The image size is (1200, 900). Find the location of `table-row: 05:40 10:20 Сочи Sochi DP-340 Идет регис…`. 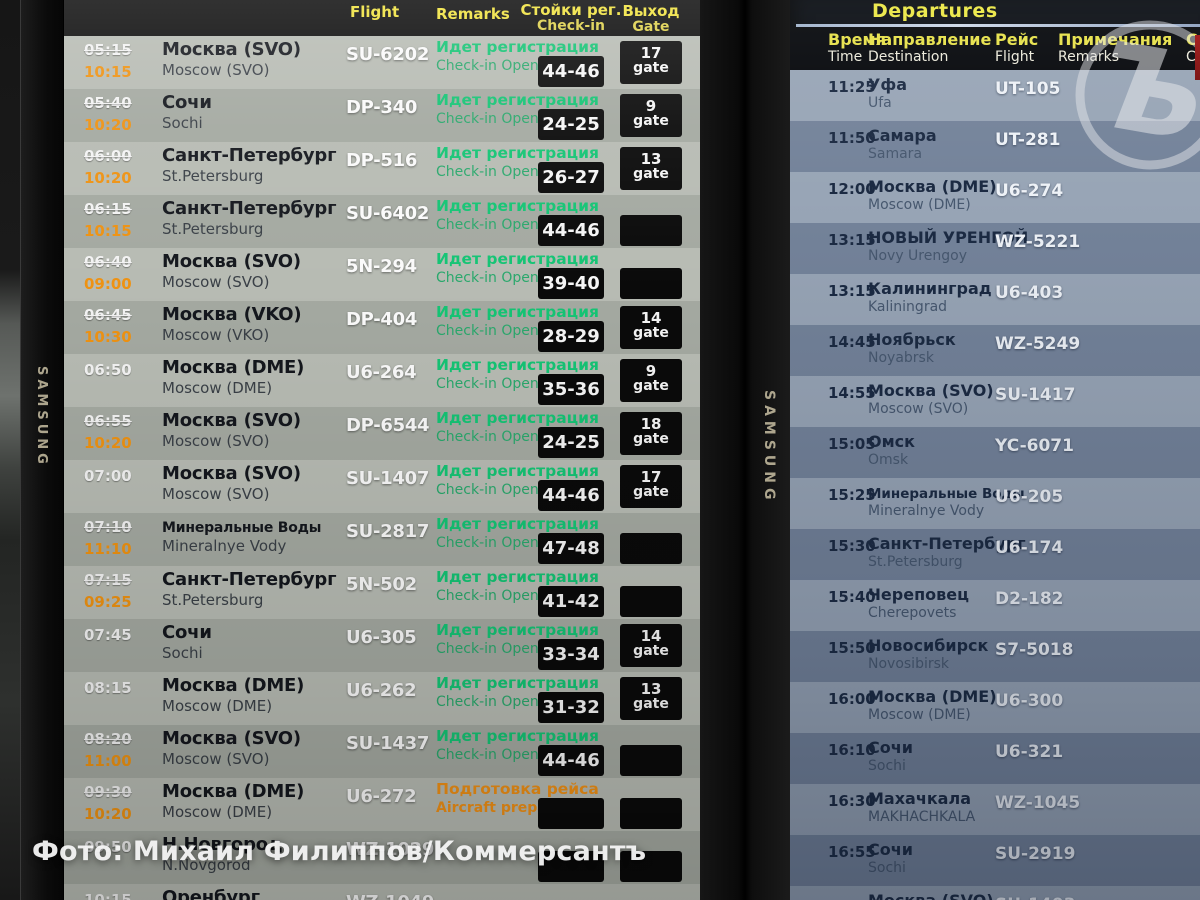

table-row: 05:40 10:20 Сочи Sochi DP-340 Идет регис… is located at coordinates (382, 115).